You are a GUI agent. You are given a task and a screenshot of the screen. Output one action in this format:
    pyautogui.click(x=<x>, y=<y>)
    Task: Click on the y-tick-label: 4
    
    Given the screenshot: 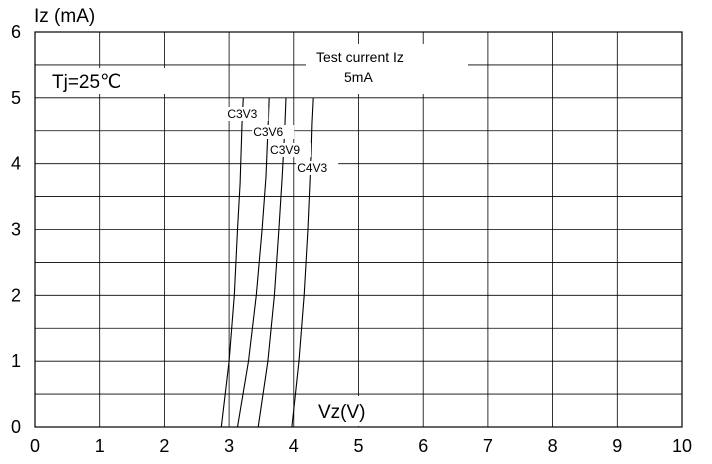 What is the action you would take?
    pyautogui.click(x=16, y=164)
    